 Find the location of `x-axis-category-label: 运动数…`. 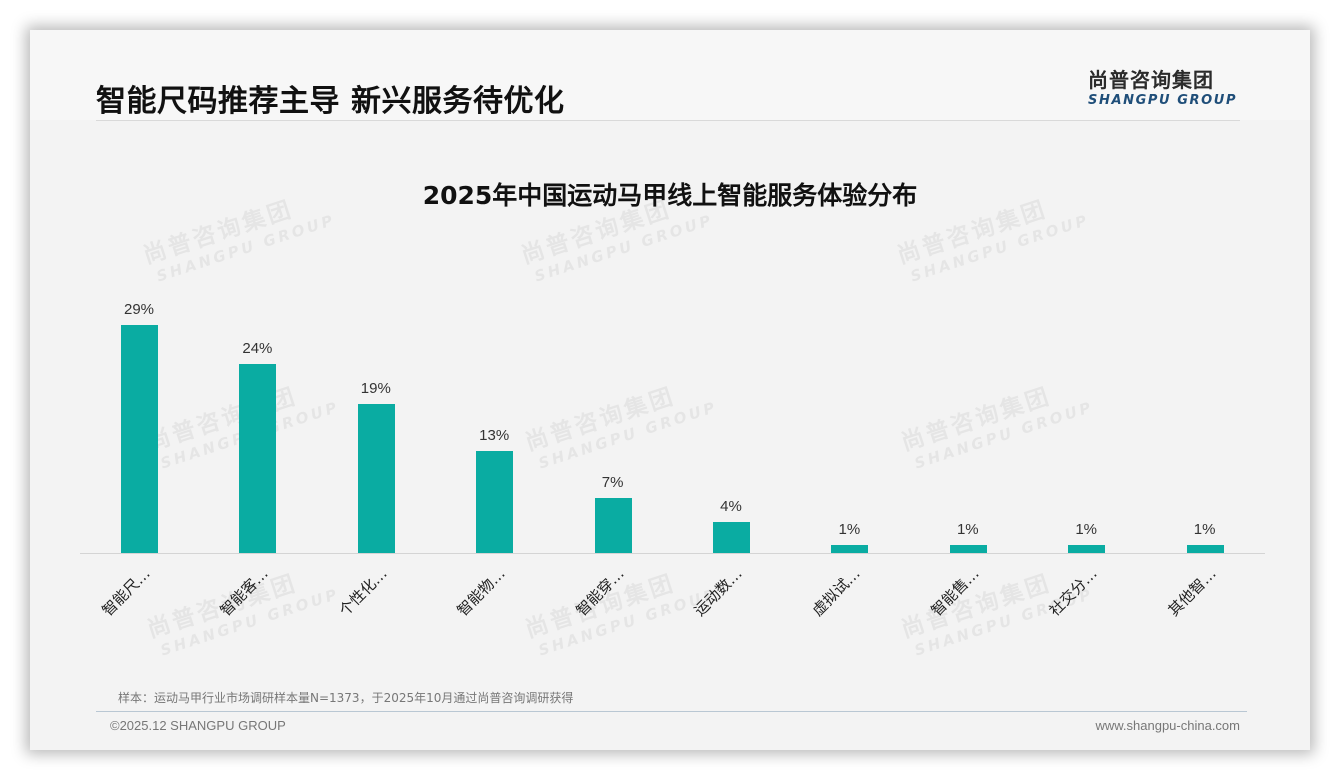

x-axis-category-label: 运动数… is located at coordinates (718, 592).